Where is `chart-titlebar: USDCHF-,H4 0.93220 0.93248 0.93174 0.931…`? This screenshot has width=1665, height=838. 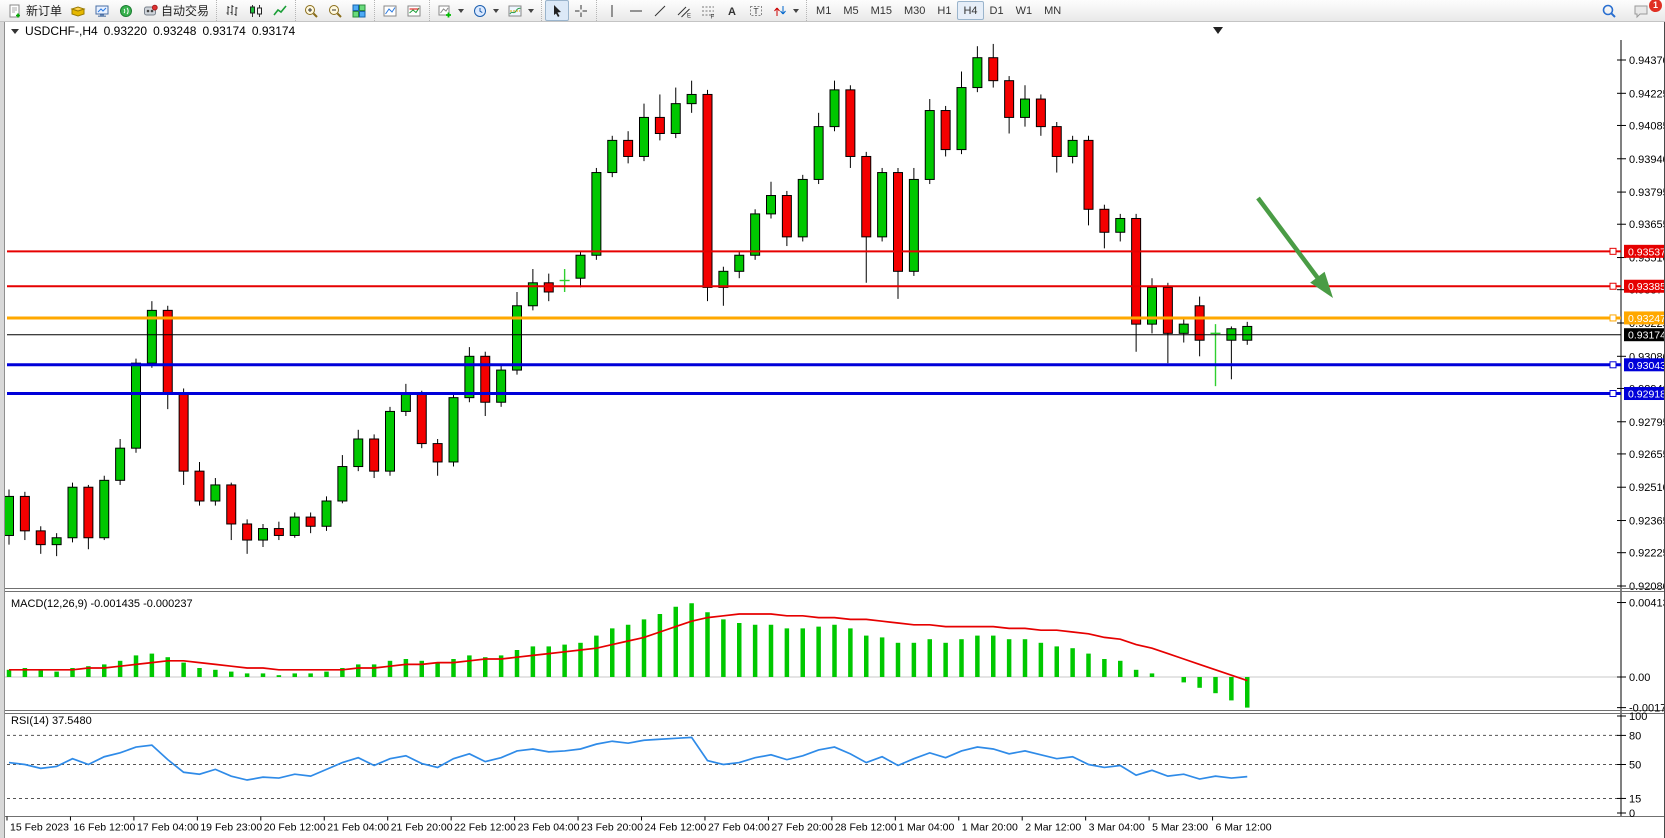 chart-titlebar: USDCHF-,H4 0.93220 0.93248 0.93174 0.931… is located at coordinates (834, 31).